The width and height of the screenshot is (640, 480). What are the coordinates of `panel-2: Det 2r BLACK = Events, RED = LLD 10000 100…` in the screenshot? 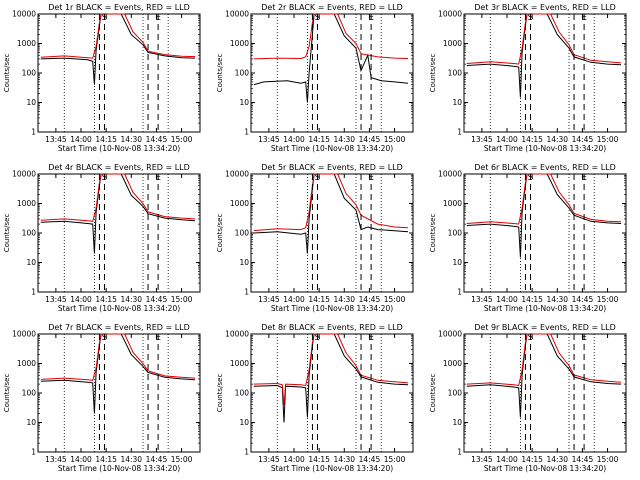 It's located at (315, 78).